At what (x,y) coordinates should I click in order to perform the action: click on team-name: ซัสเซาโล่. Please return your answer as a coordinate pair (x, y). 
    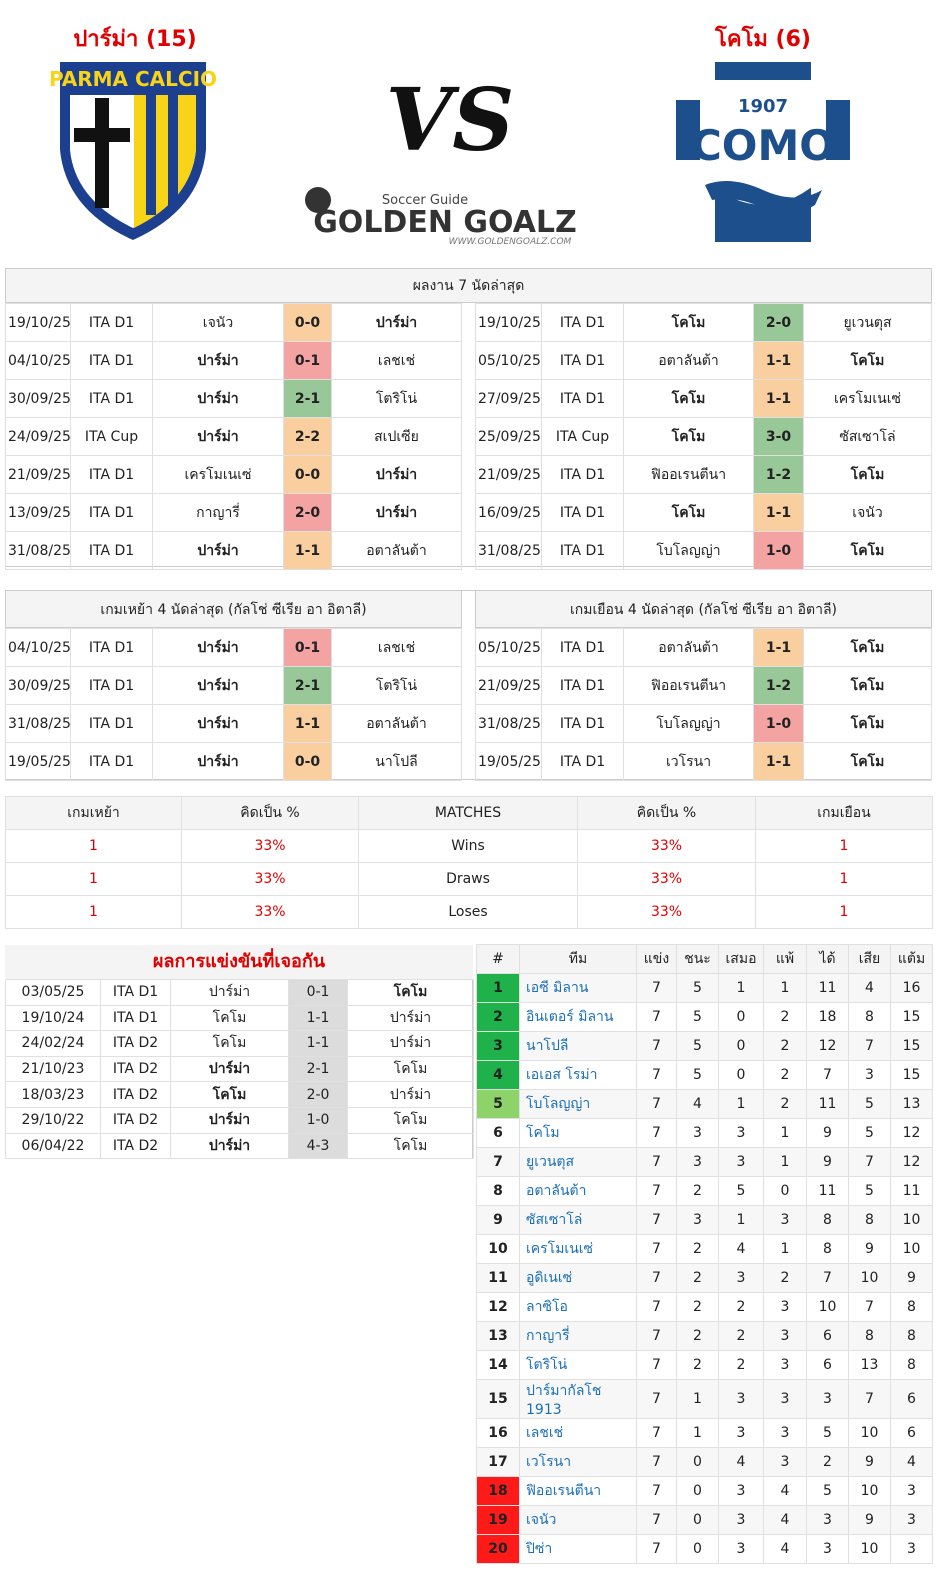
    Looking at the image, I should click on (578, 1220).